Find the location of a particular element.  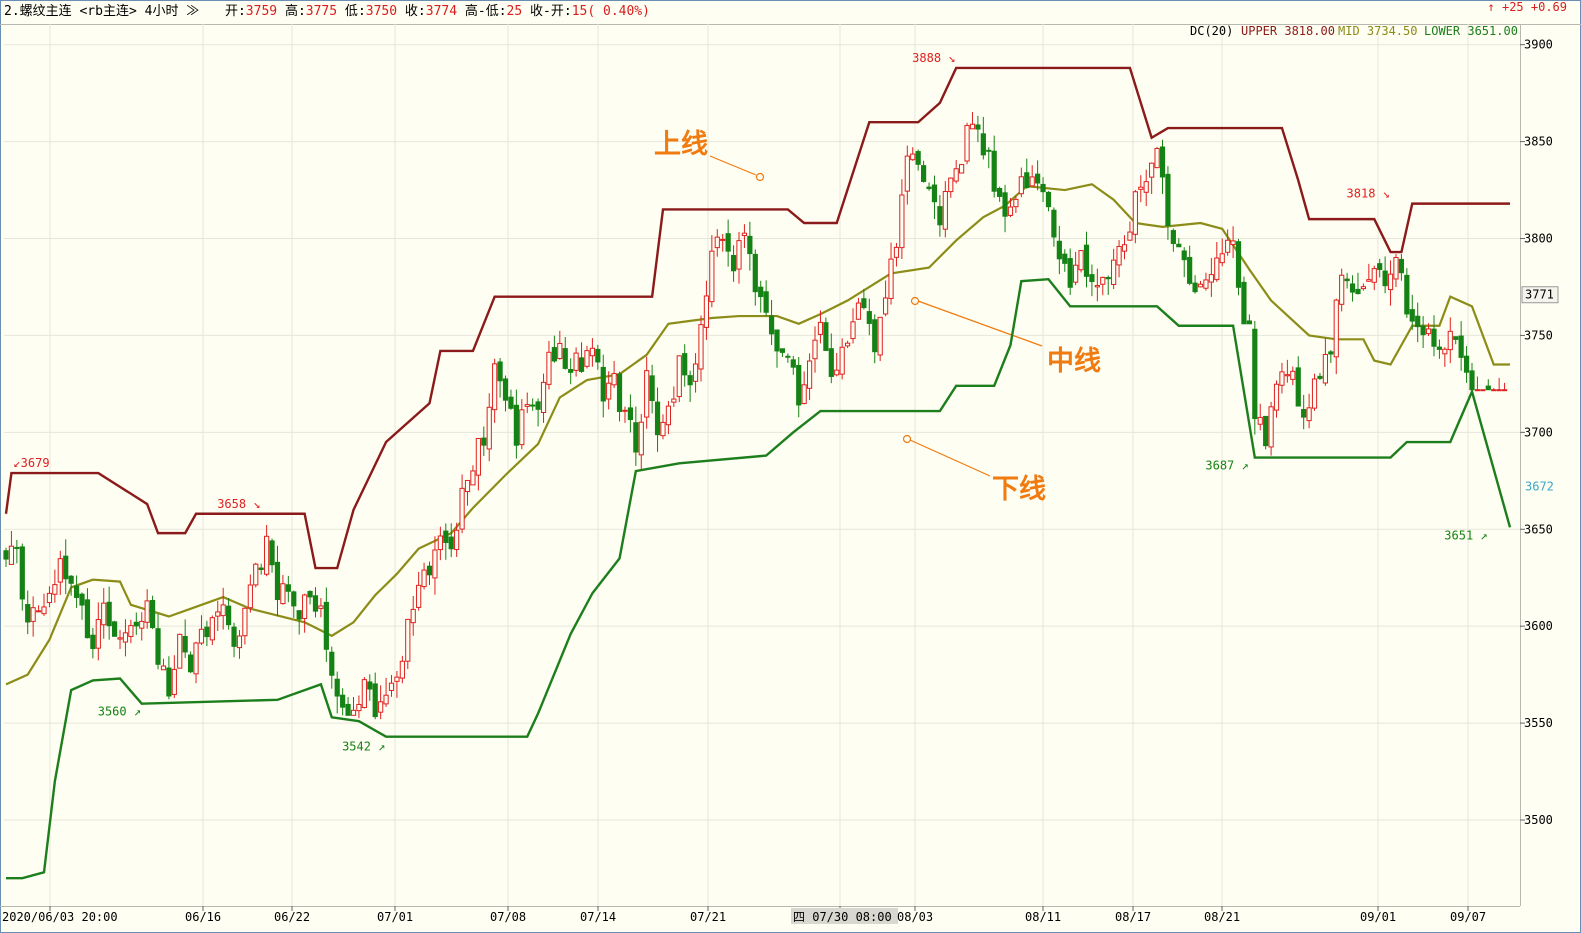

dropdown-icon: ≫ is located at coordinates (193, 11).